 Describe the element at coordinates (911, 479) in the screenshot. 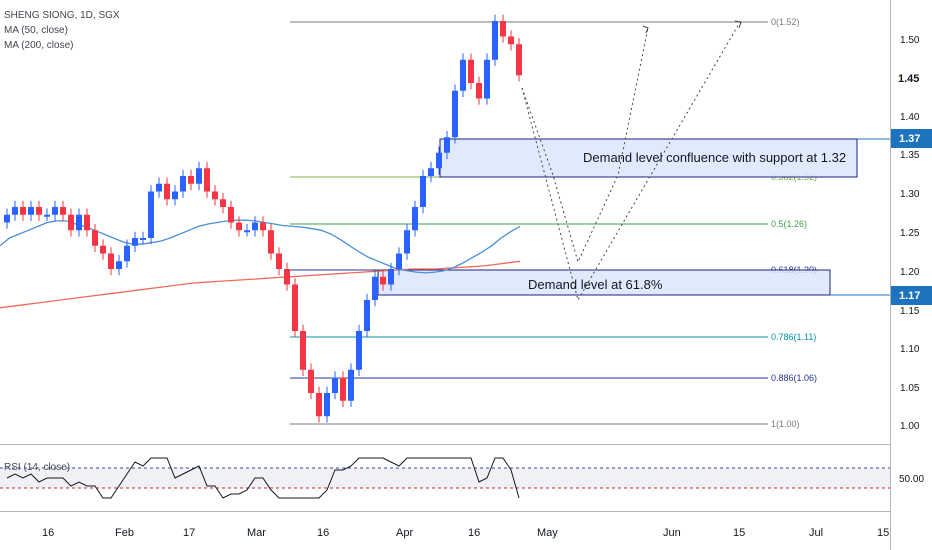

I see `rsi-axis-label: 50.00` at that location.